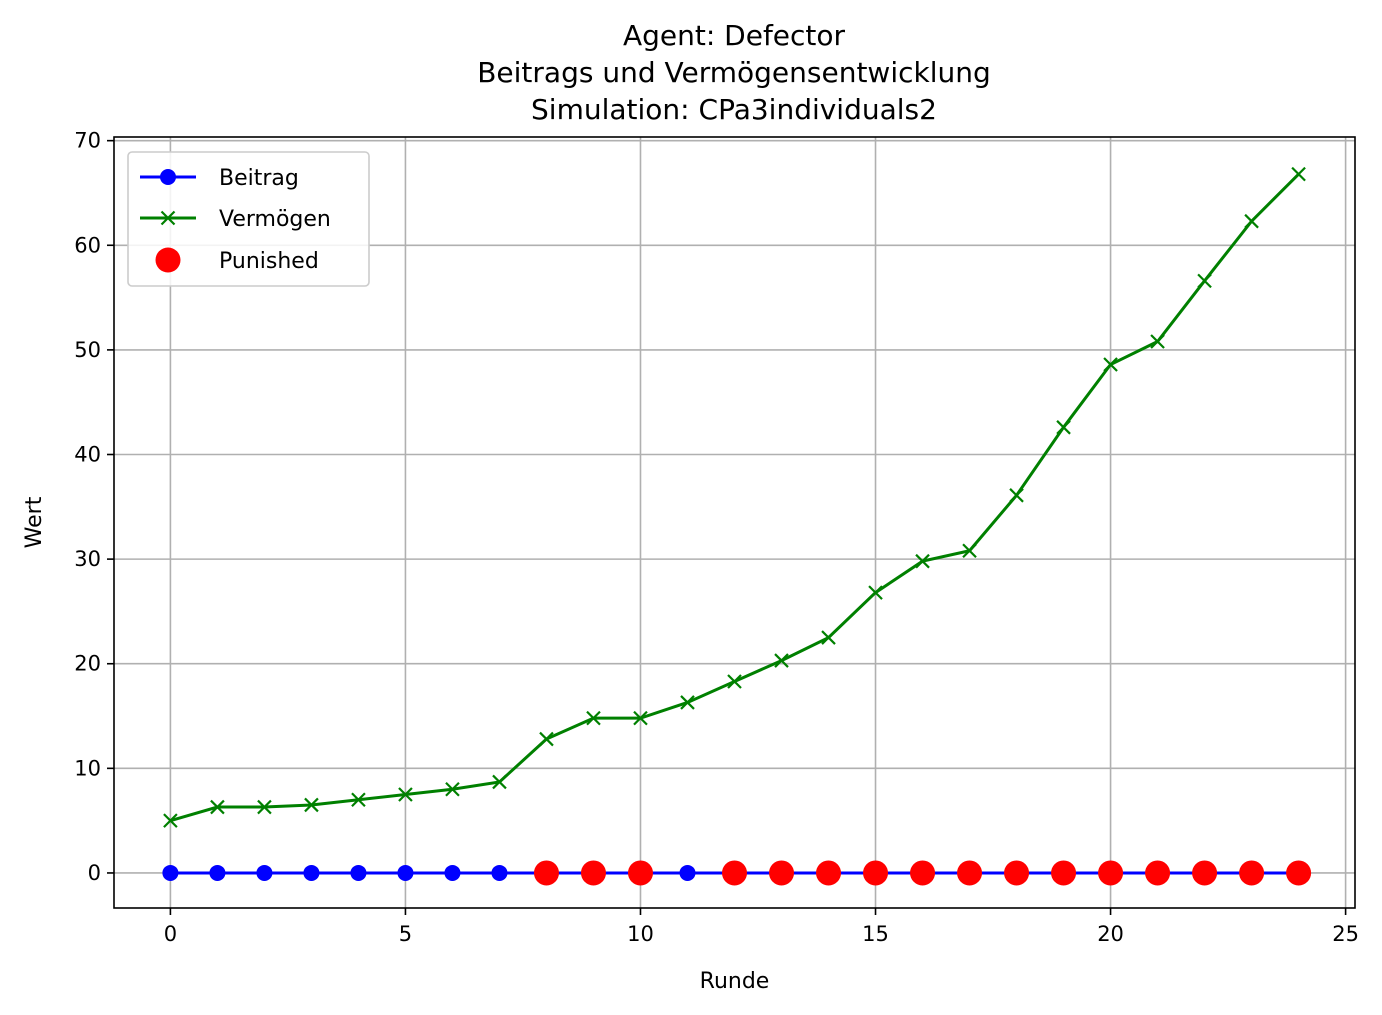 Image resolution: width=1382 pixels, height=1015 pixels. What do you see at coordinates (87, 559) in the screenshot?
I see `y-tick-label: 30` at bounding box center [87, 559].